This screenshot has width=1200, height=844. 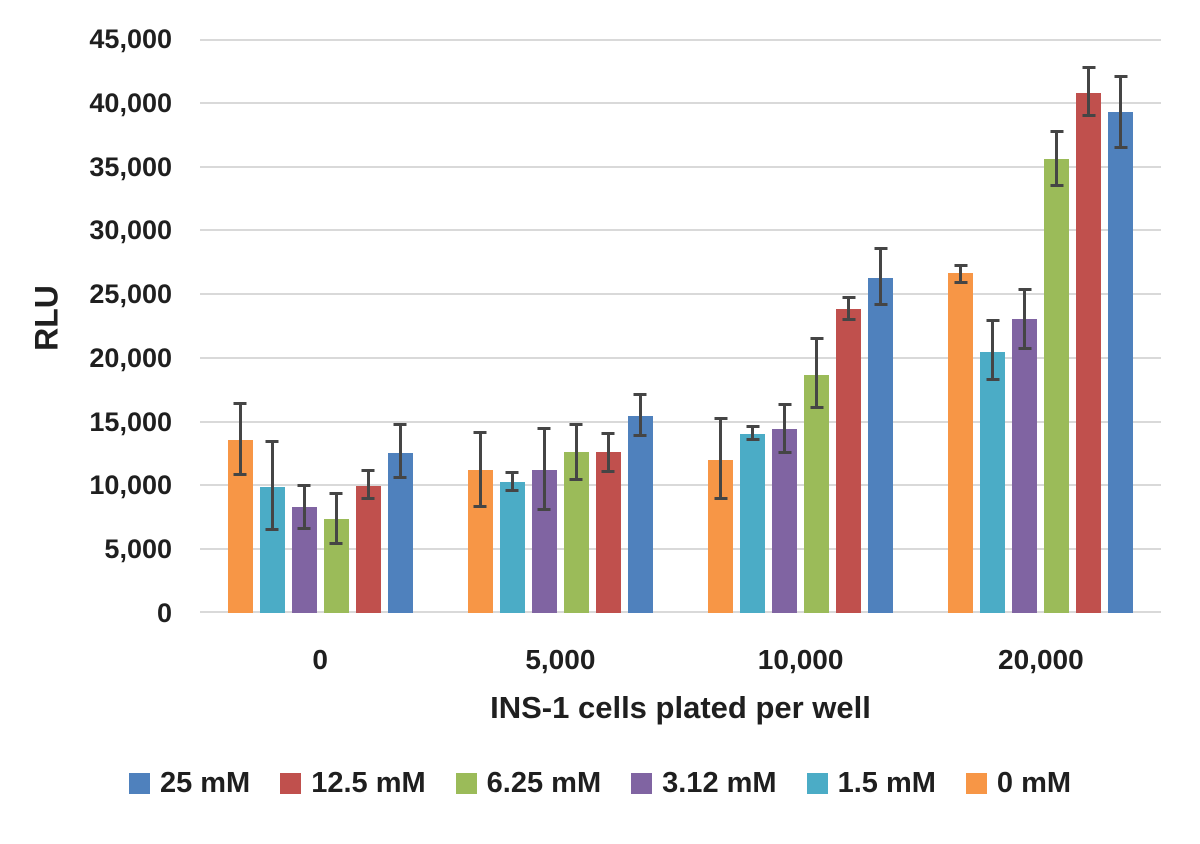 What do you see at coordinates (130, 166) in the screenshot?
I see `y-tick-label: 35,000` at bounding box center [130, 166].